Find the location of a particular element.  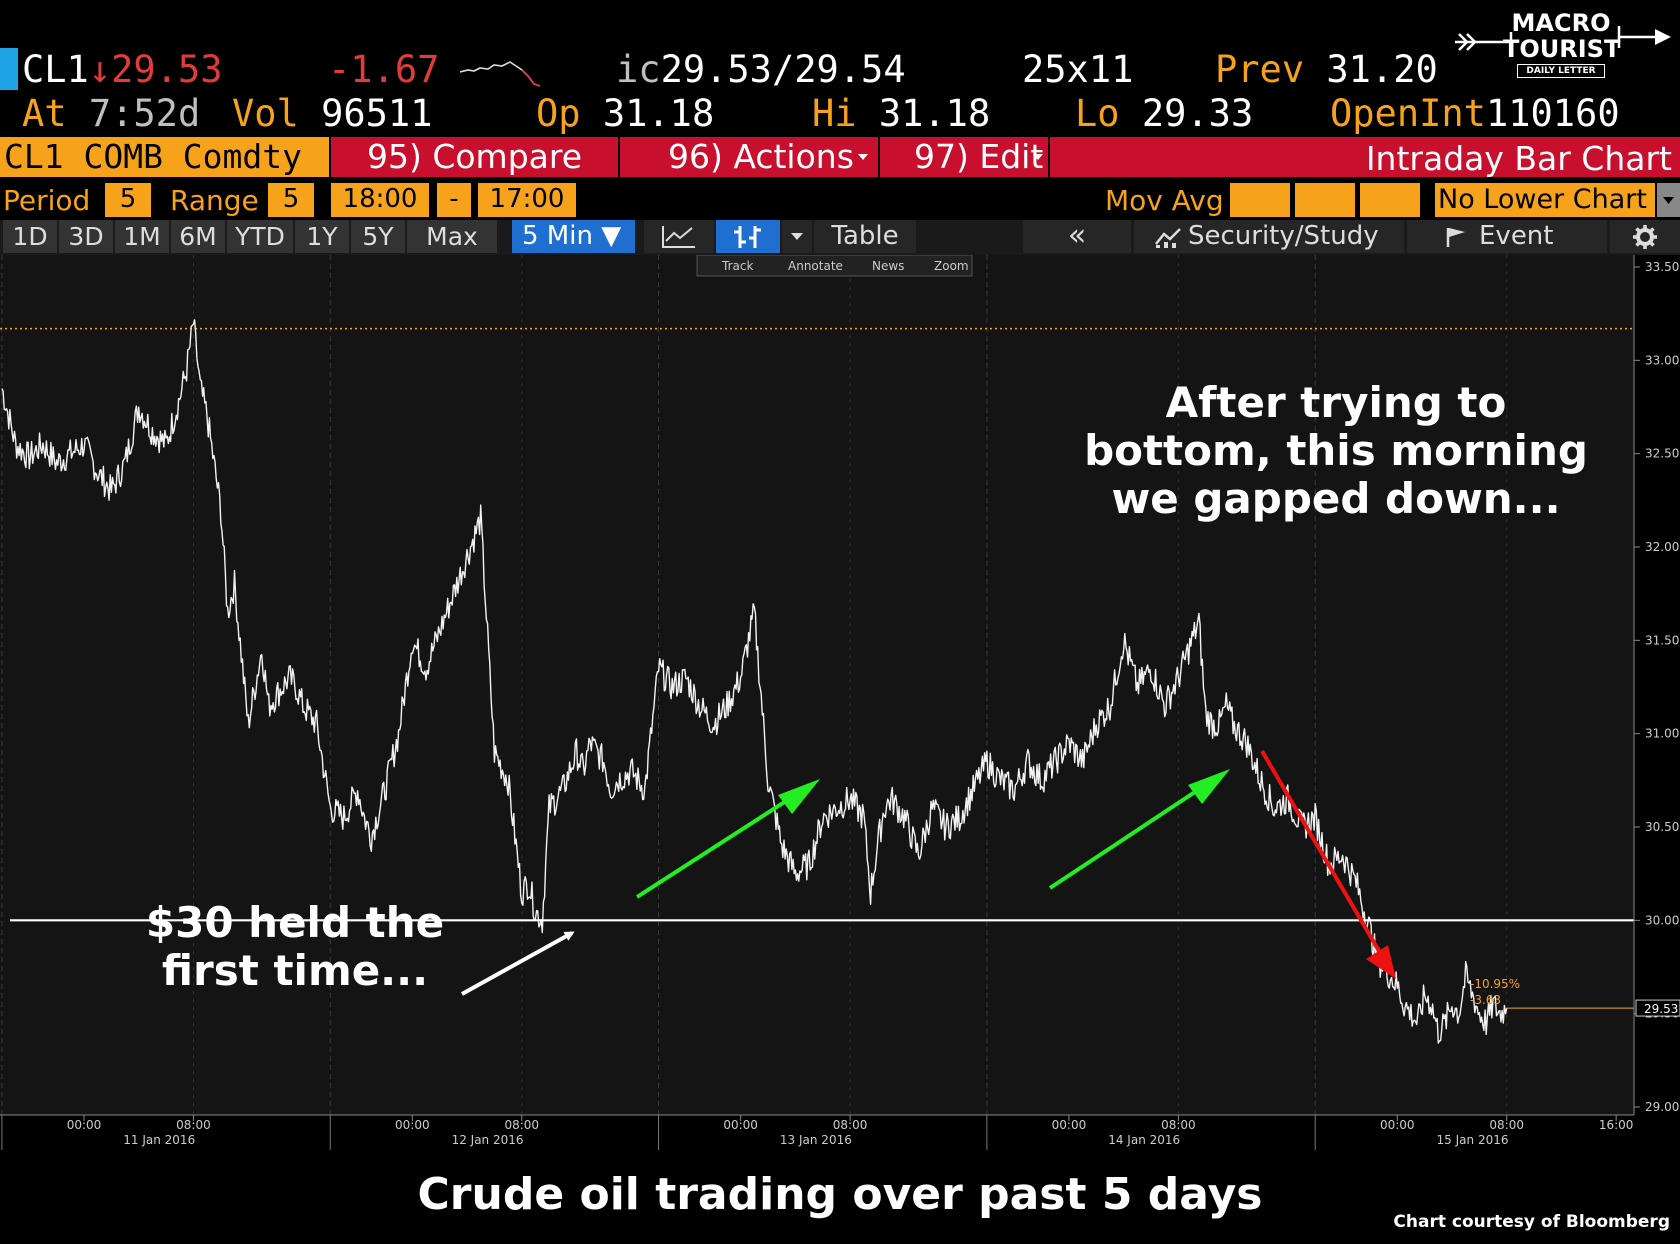

x-tick-label-5: 08:00 is located at coordinates (850, 1125).